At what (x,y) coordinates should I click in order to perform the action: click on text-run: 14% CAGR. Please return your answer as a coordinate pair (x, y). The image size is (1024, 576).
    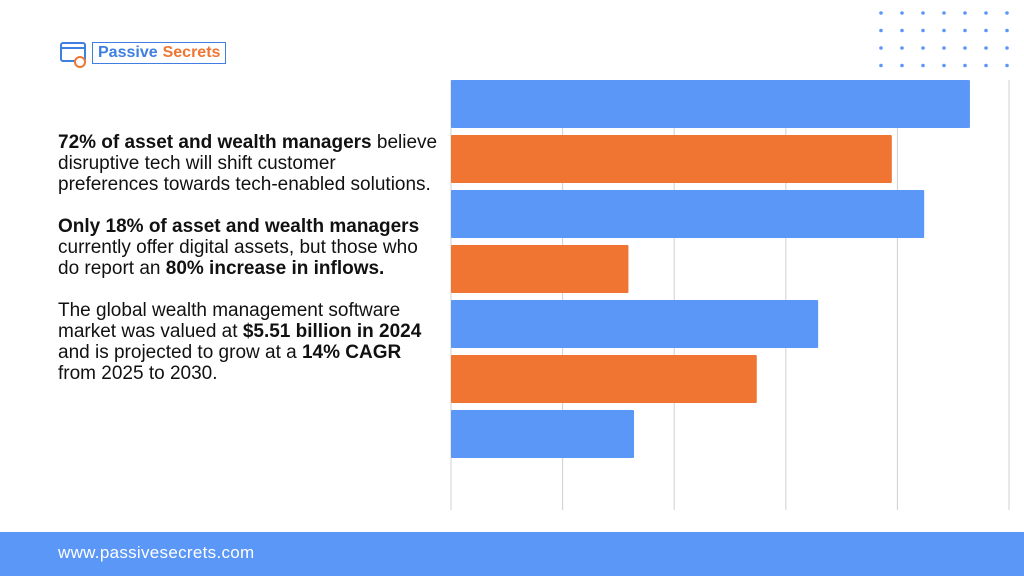
    Looking at the image, I should click on (351, 352).